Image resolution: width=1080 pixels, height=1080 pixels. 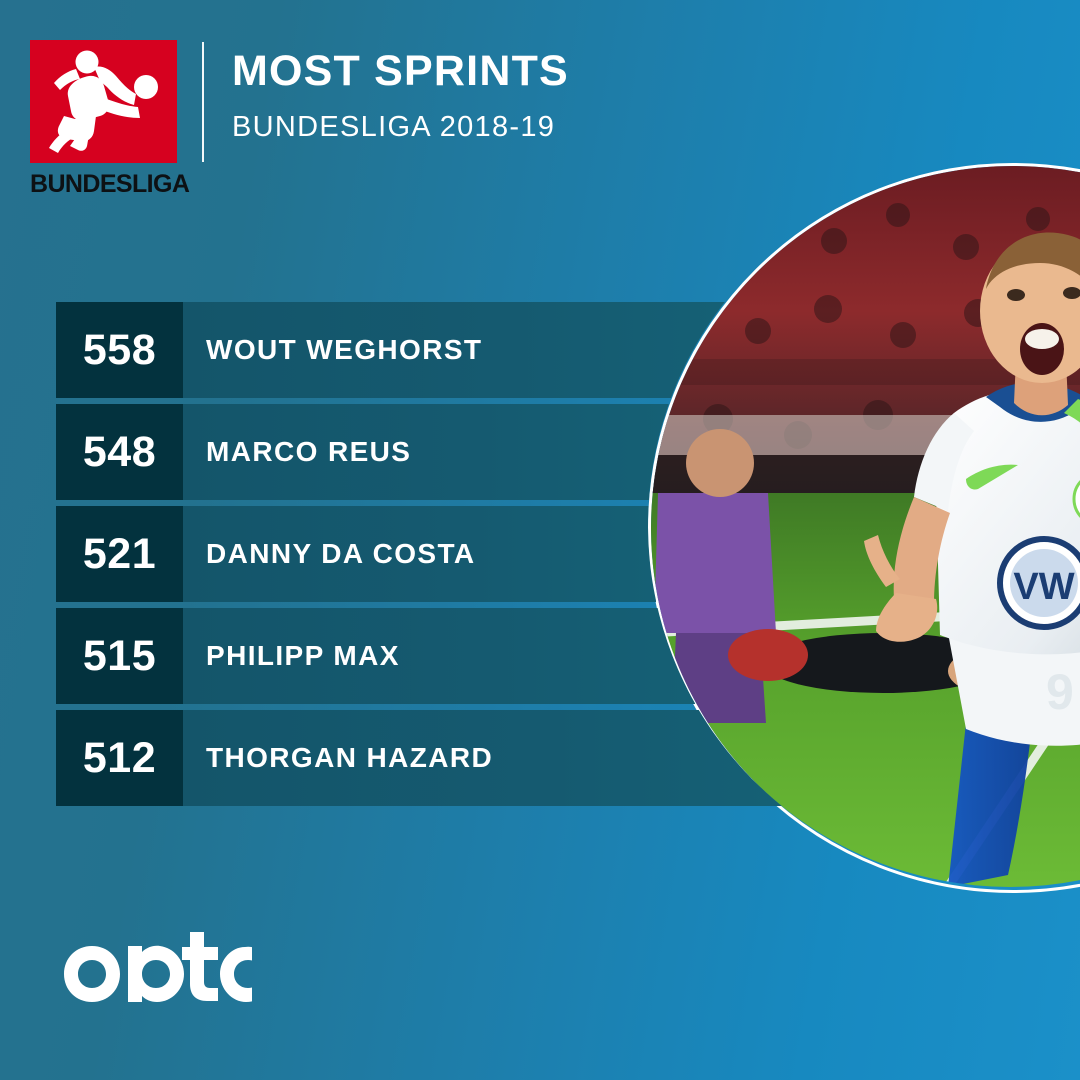 What do you see at coordinates (341, 553) in the screenshot?
I see `player-name: DANNY DA COSTA` at bounding box center [341, 553].